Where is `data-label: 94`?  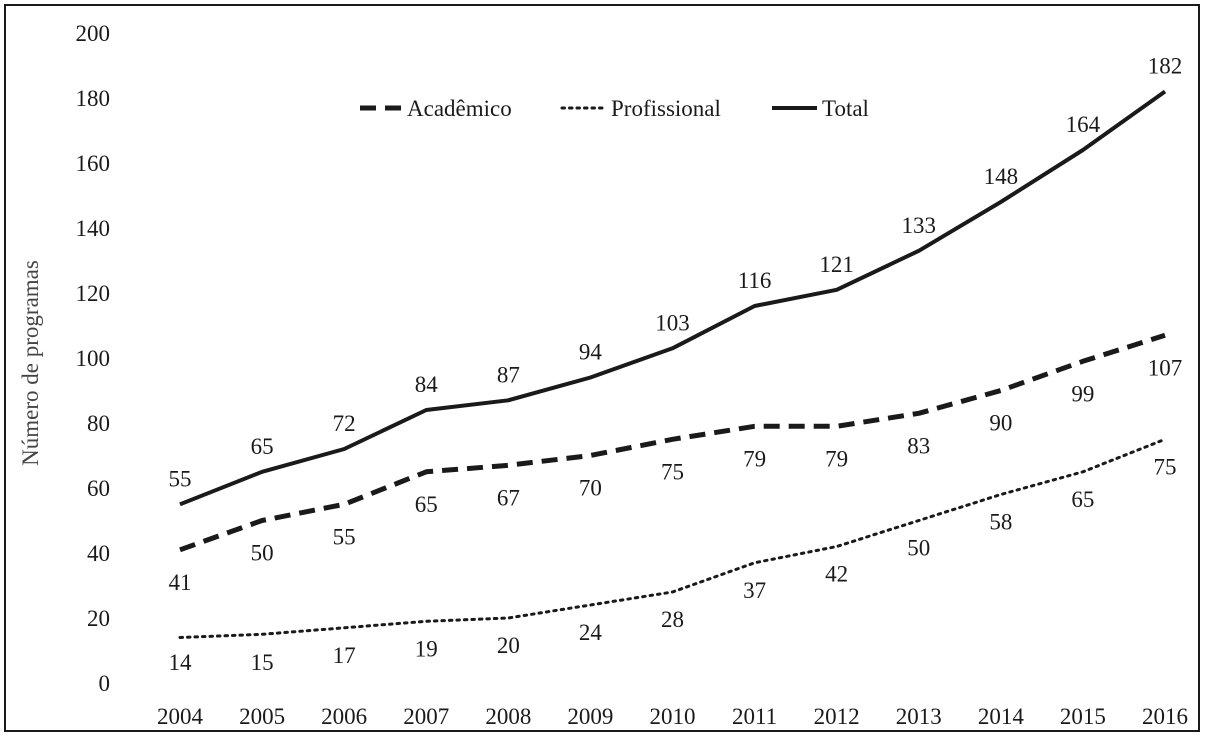 data-label: 94 is located at coordinates (591, 352).